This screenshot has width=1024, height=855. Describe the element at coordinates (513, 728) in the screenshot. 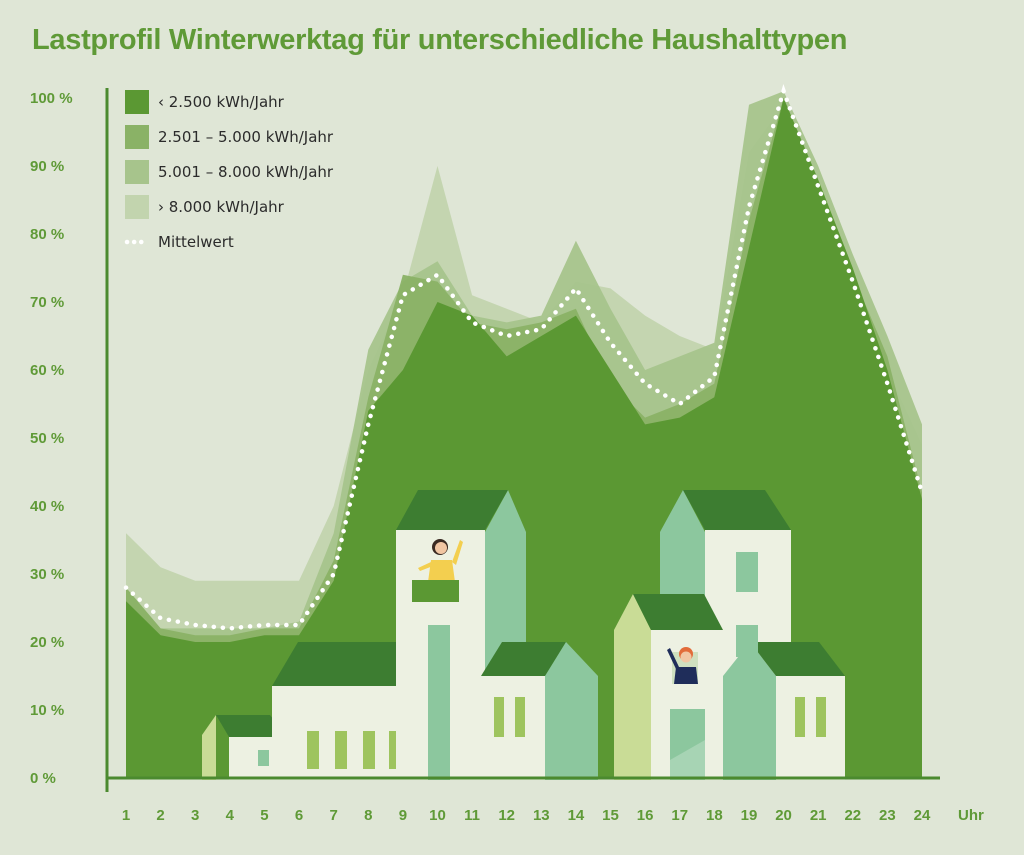

I see `house-medium-wall` at that location.